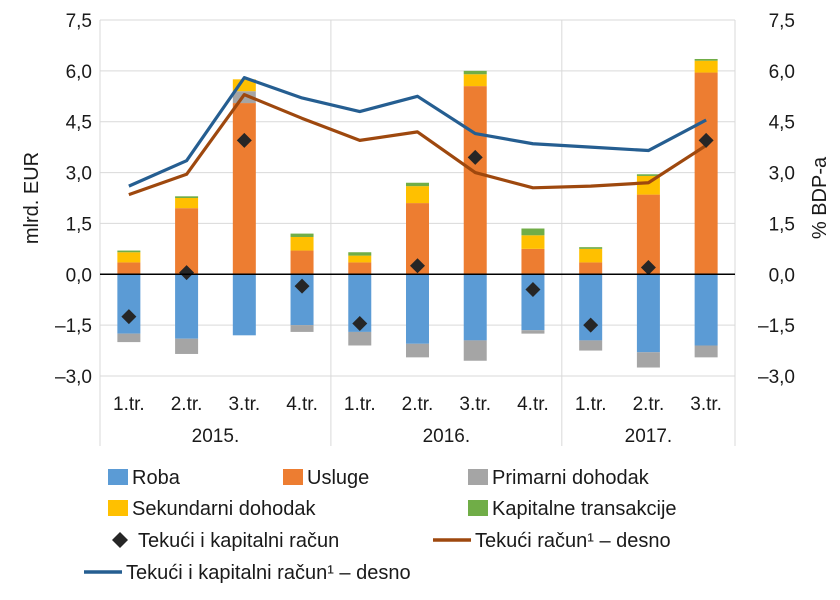  What do you see at coordinates (782, 174) in the screenshot?
I see `y-tick-right: 3,0` at bounding box center [782, 174].